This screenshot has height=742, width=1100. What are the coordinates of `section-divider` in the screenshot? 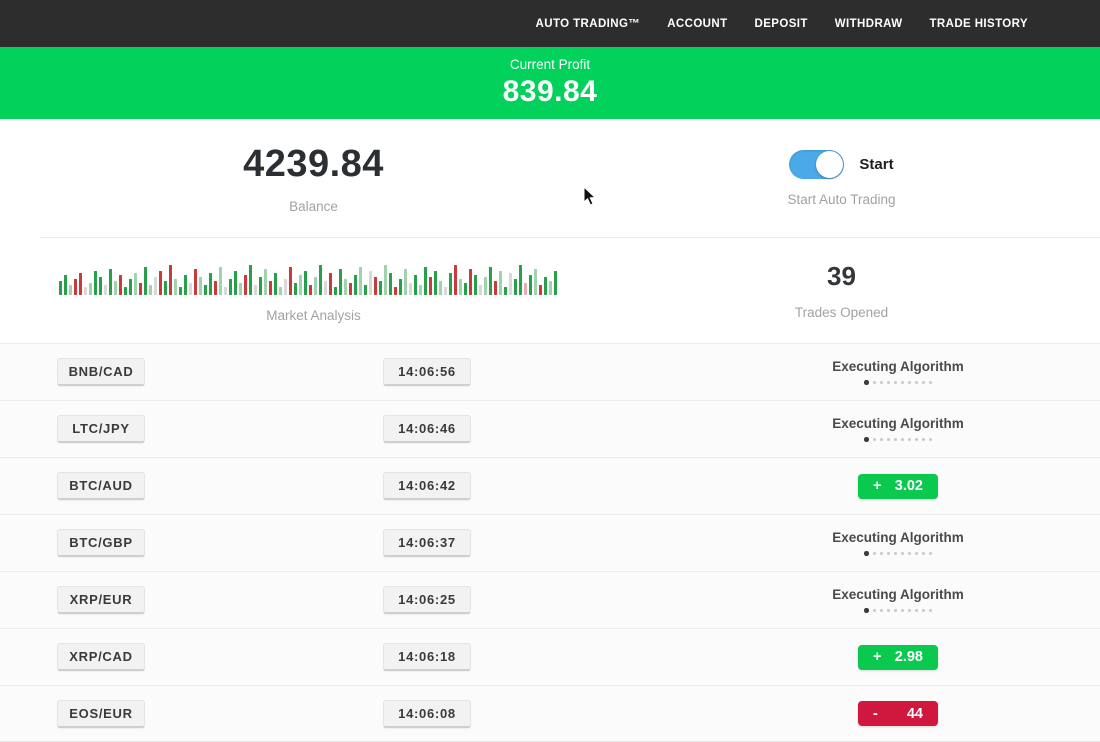 It's located at (570, 237).